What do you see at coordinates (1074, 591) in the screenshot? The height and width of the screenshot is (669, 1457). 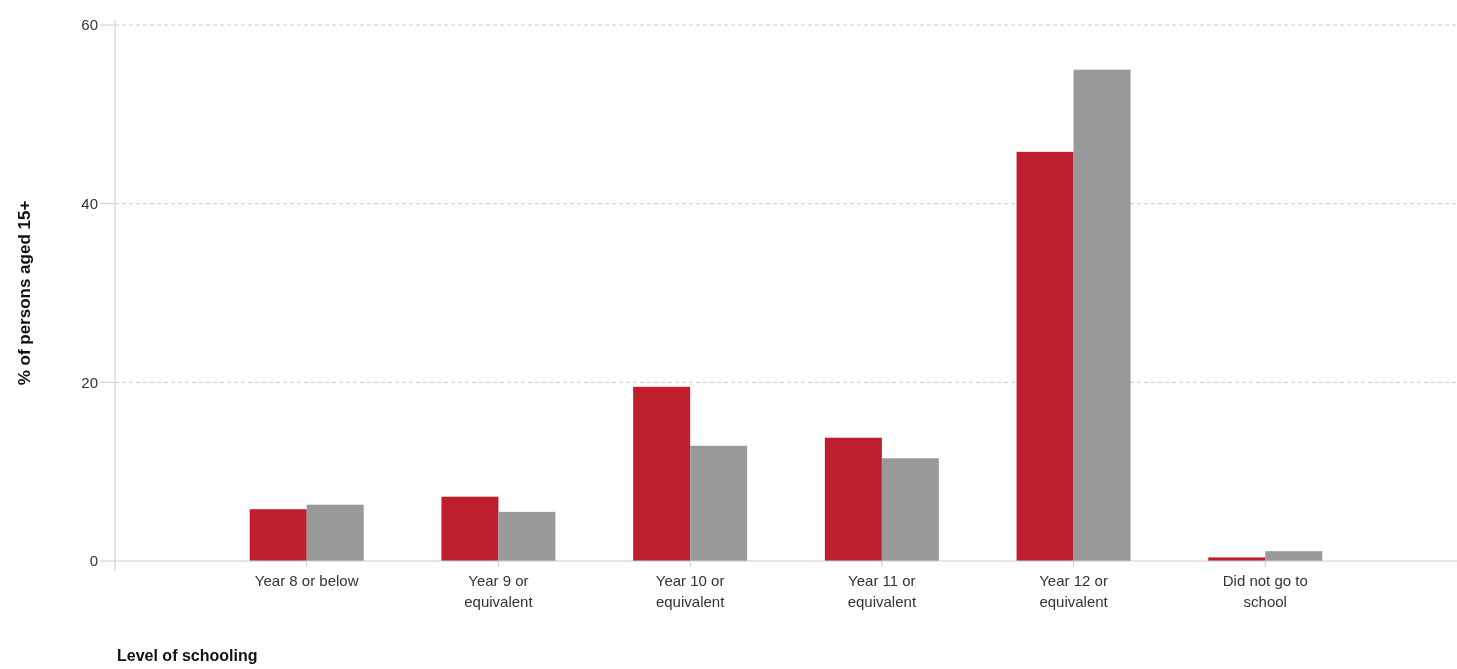 I see `x-tick-label: Year 12 or equivalent` at bounding box center [1074, 591].